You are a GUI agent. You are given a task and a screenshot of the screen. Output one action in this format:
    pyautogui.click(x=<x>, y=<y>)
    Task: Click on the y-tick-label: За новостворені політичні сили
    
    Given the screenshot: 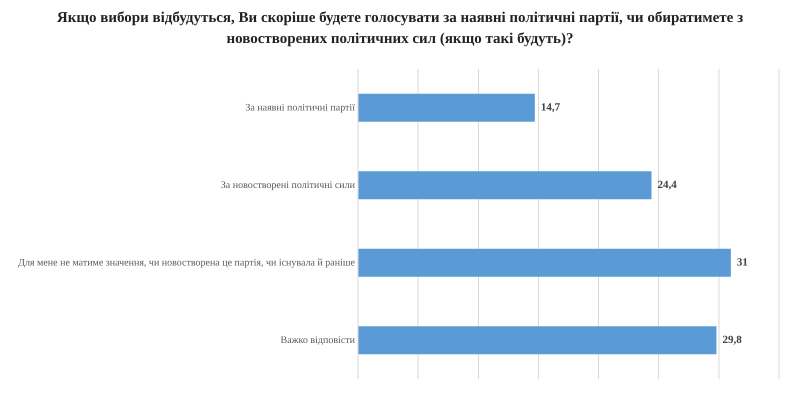 What is the action you would take?
    pyautogui.click(x=288, y=185)
    